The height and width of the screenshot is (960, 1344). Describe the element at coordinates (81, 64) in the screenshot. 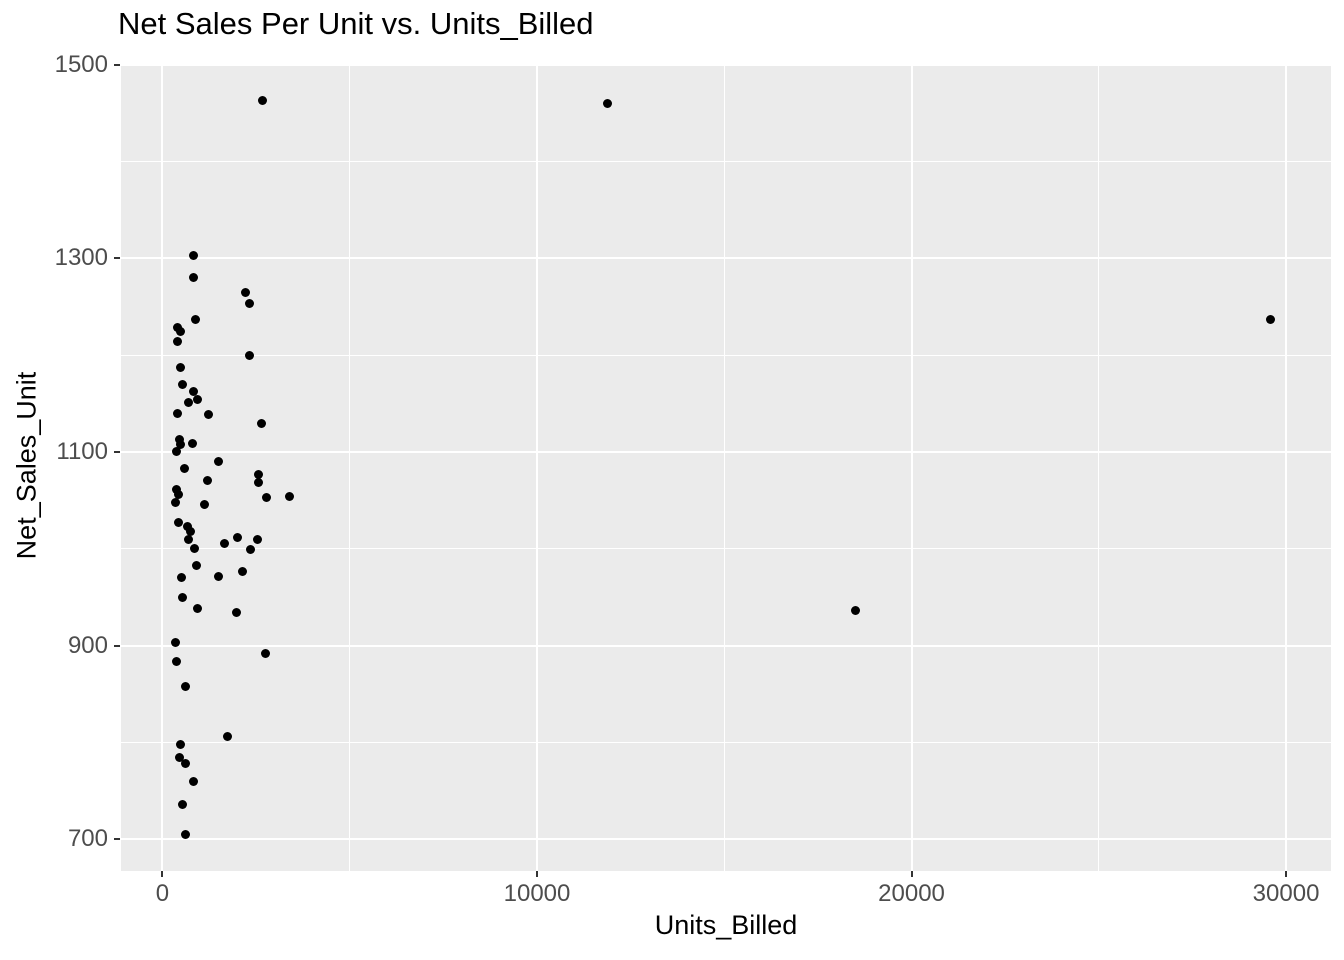

I see `y-axis-tick-label: 1500` at that location.